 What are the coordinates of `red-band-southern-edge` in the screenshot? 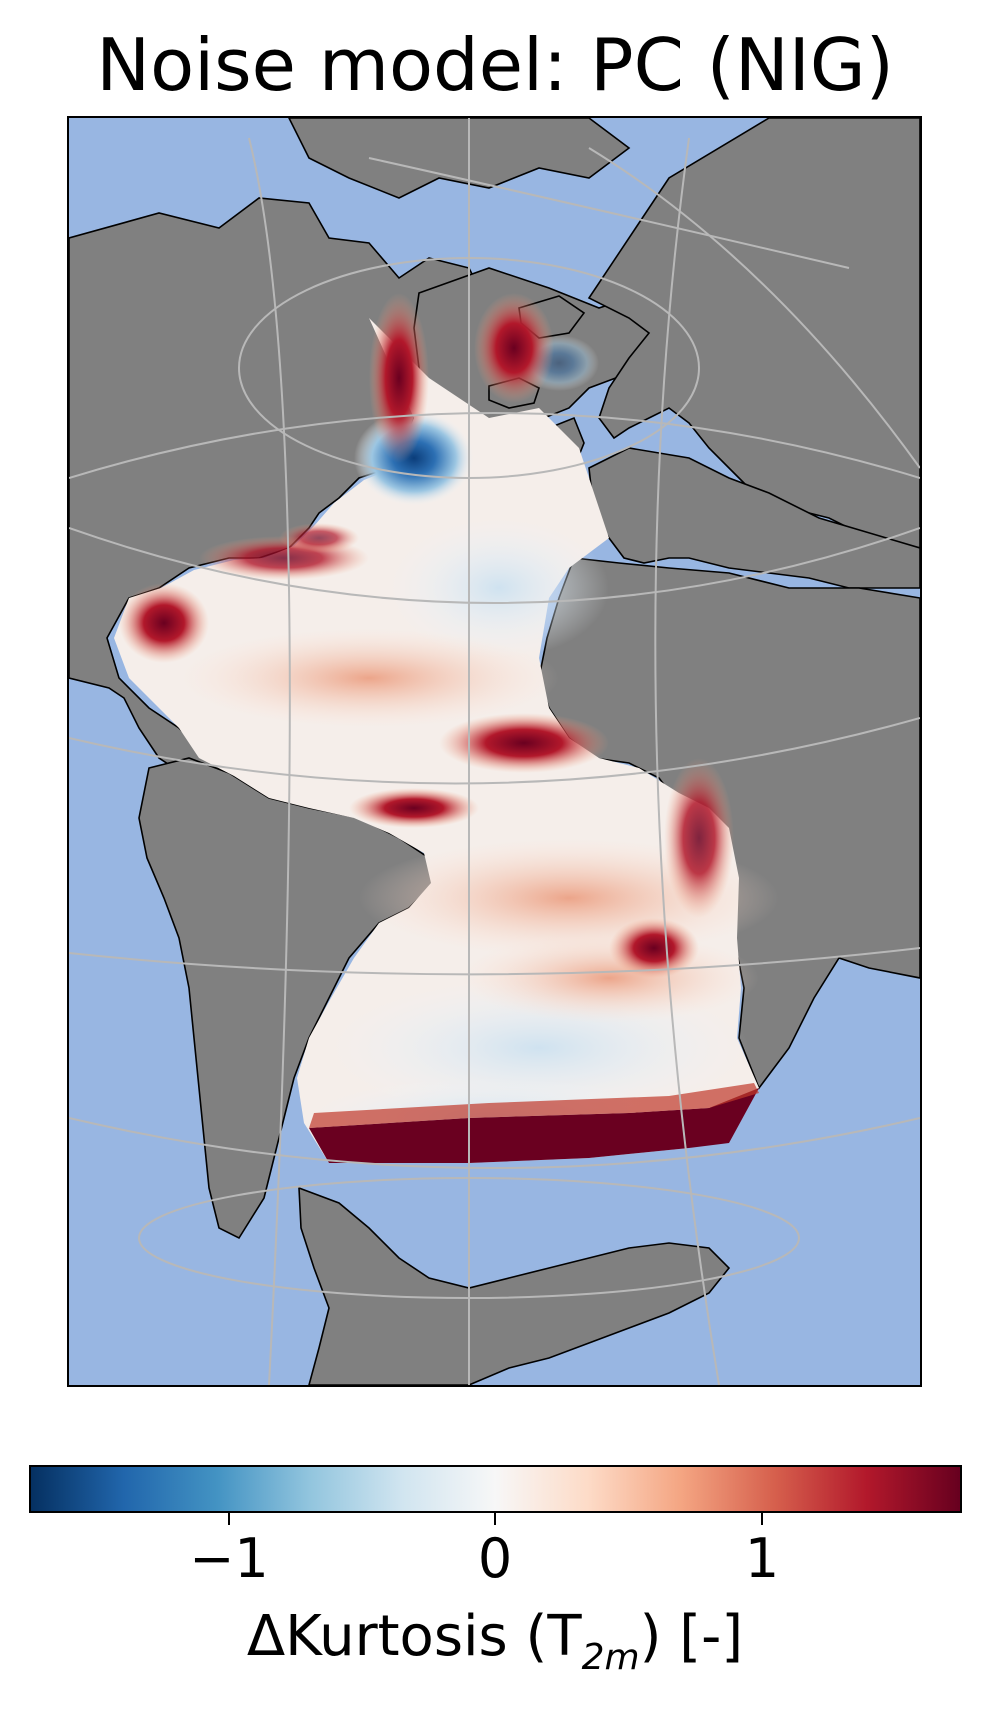 It's located at (534, 1105).